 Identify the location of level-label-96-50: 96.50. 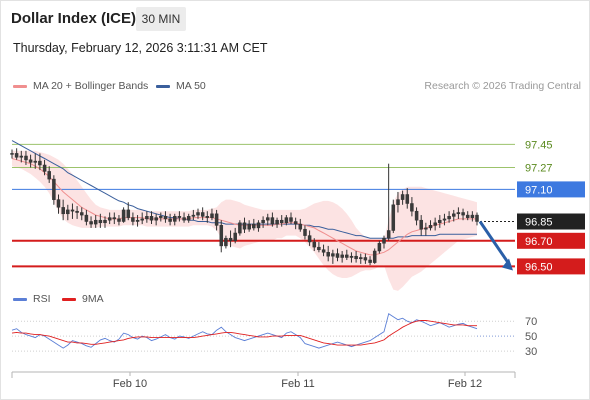
(539, 267).